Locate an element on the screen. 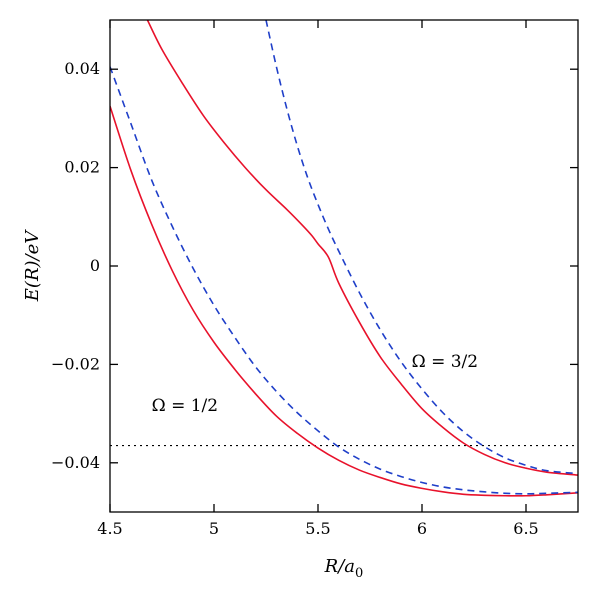 The height and width of the screenshot is (597, 600). x-tick-label: 5.5 is located at coordinates (317, 528).